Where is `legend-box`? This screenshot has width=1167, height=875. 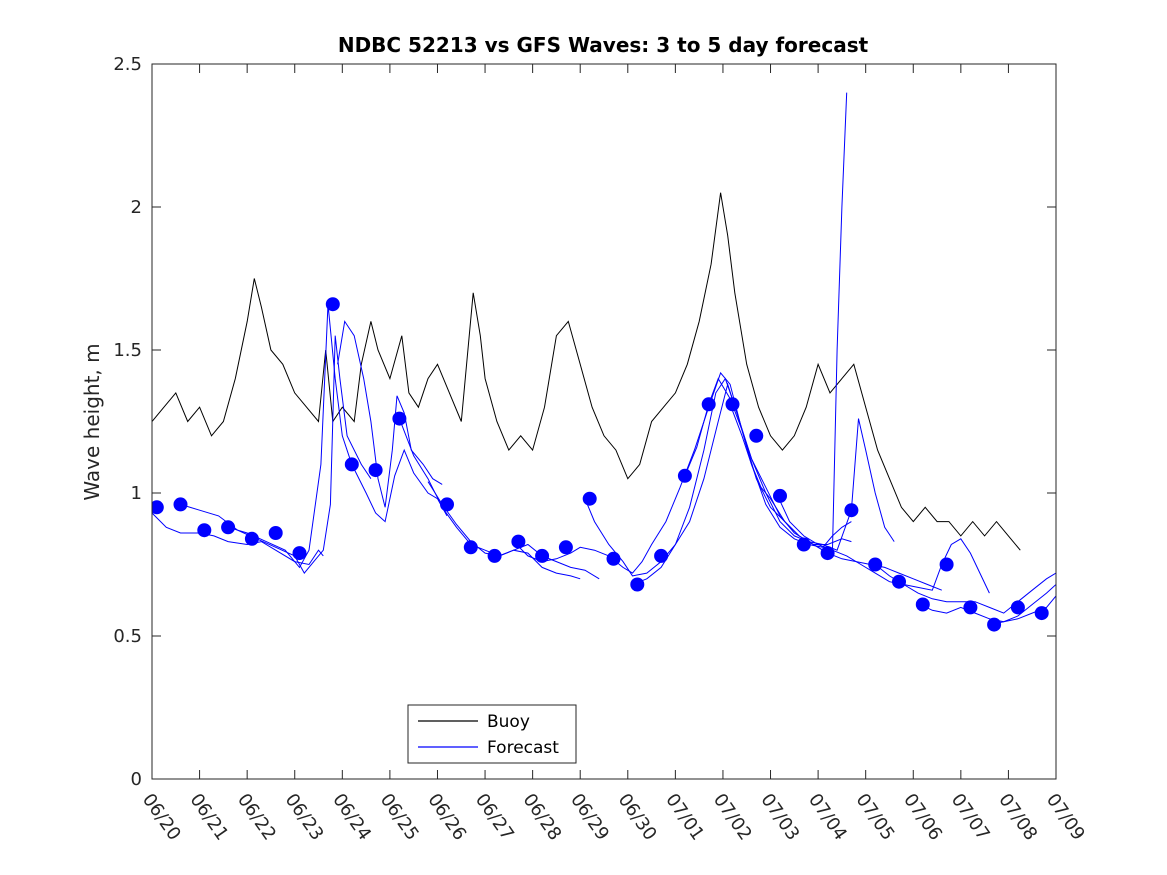 legend-box is located at coordinates (492, 734).